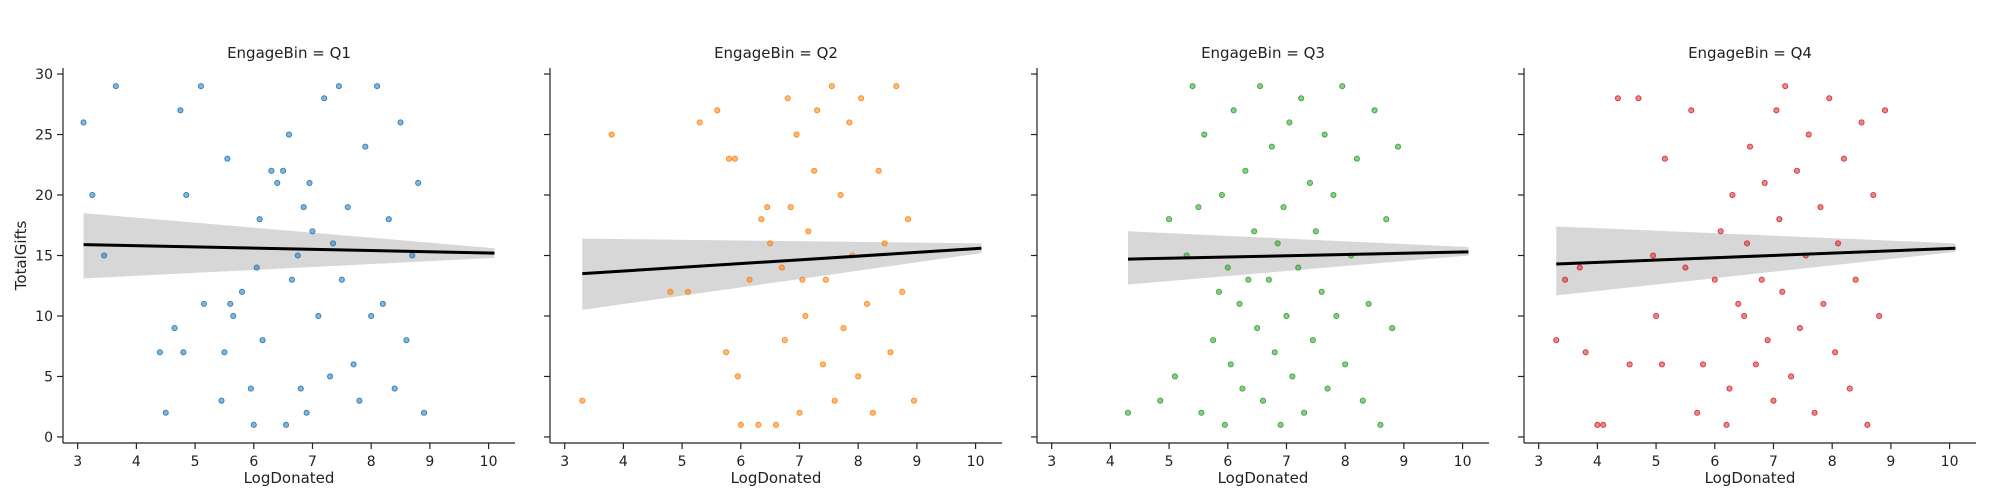  What do you see at coordinates (77, 462) in the screenshot?
I see `x-tick-label: 3` at bounding box center [77, 462].